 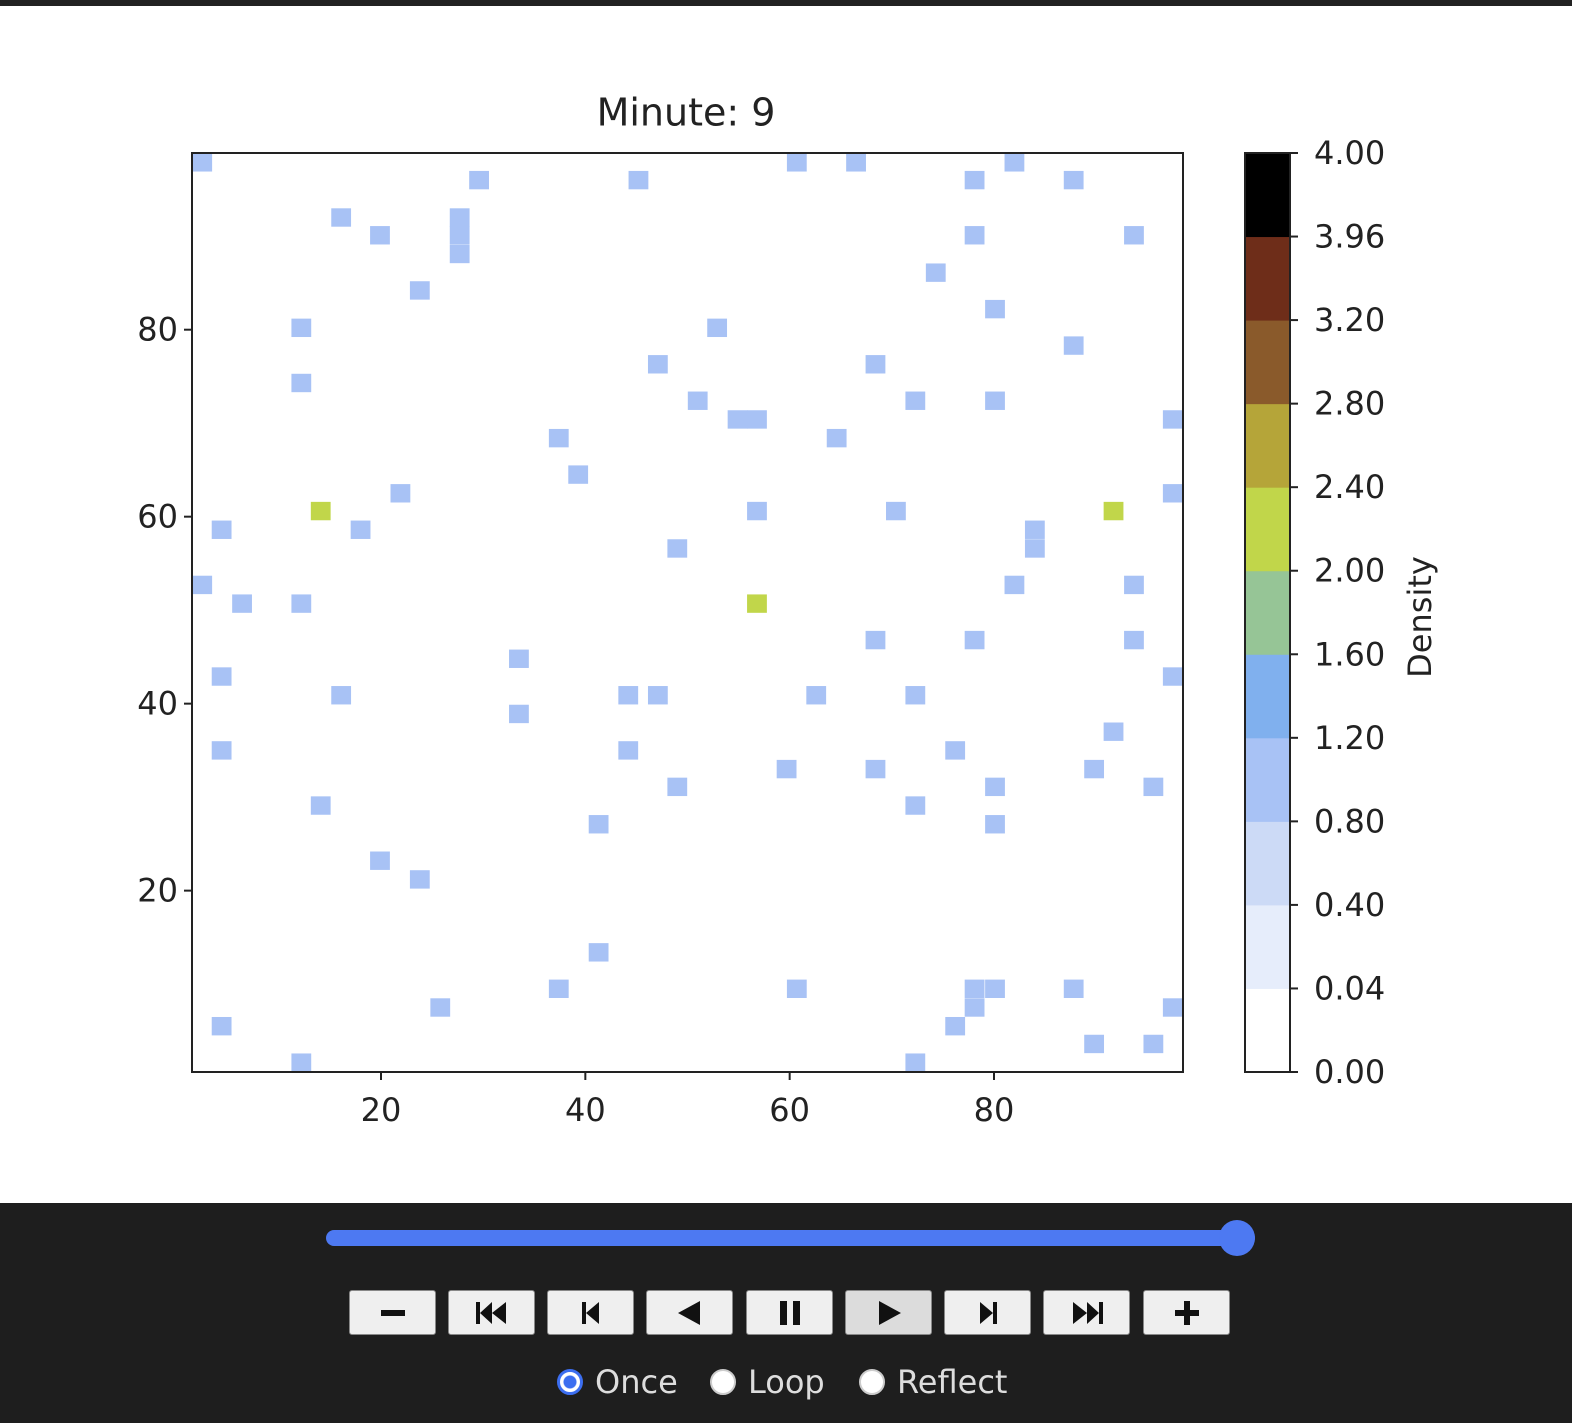 What do you see at coordinates (157, 330) in the screenshot?
I see `y-tick-label: 80` at bounding box center [157, 330].